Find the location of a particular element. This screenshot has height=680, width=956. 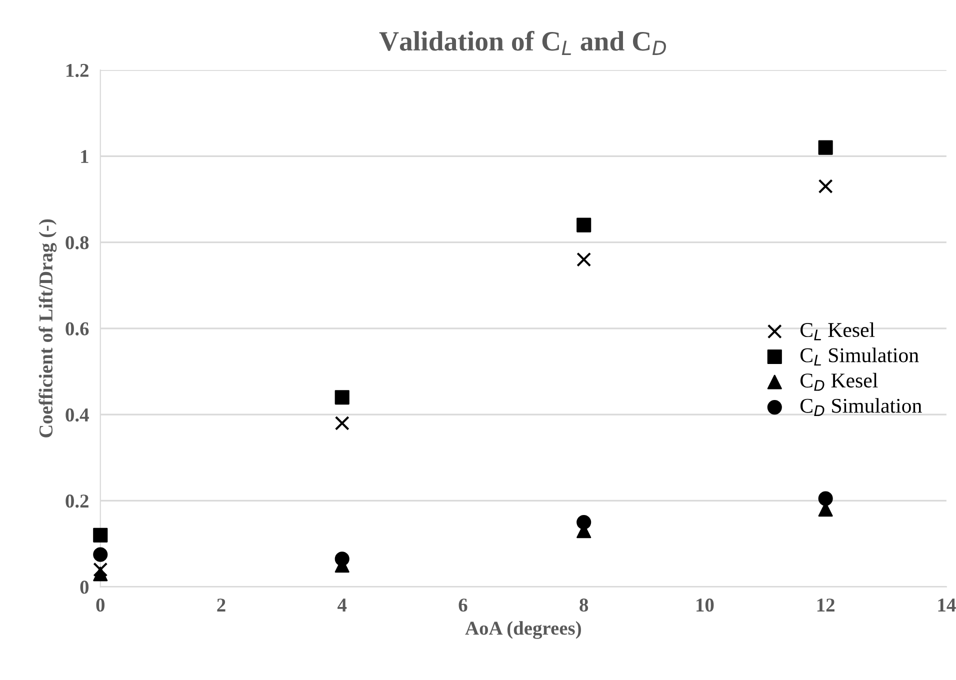

y-tick-label: 0.6 is located at coordinates (77, 329).